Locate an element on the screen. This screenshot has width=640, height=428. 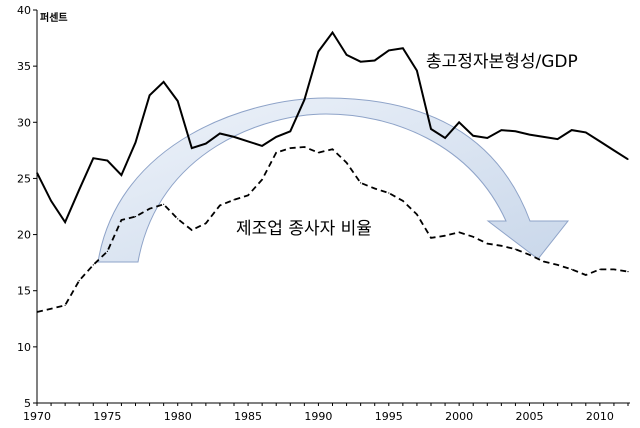
y-tick-label: 5 is located at coordinates (27, 403).